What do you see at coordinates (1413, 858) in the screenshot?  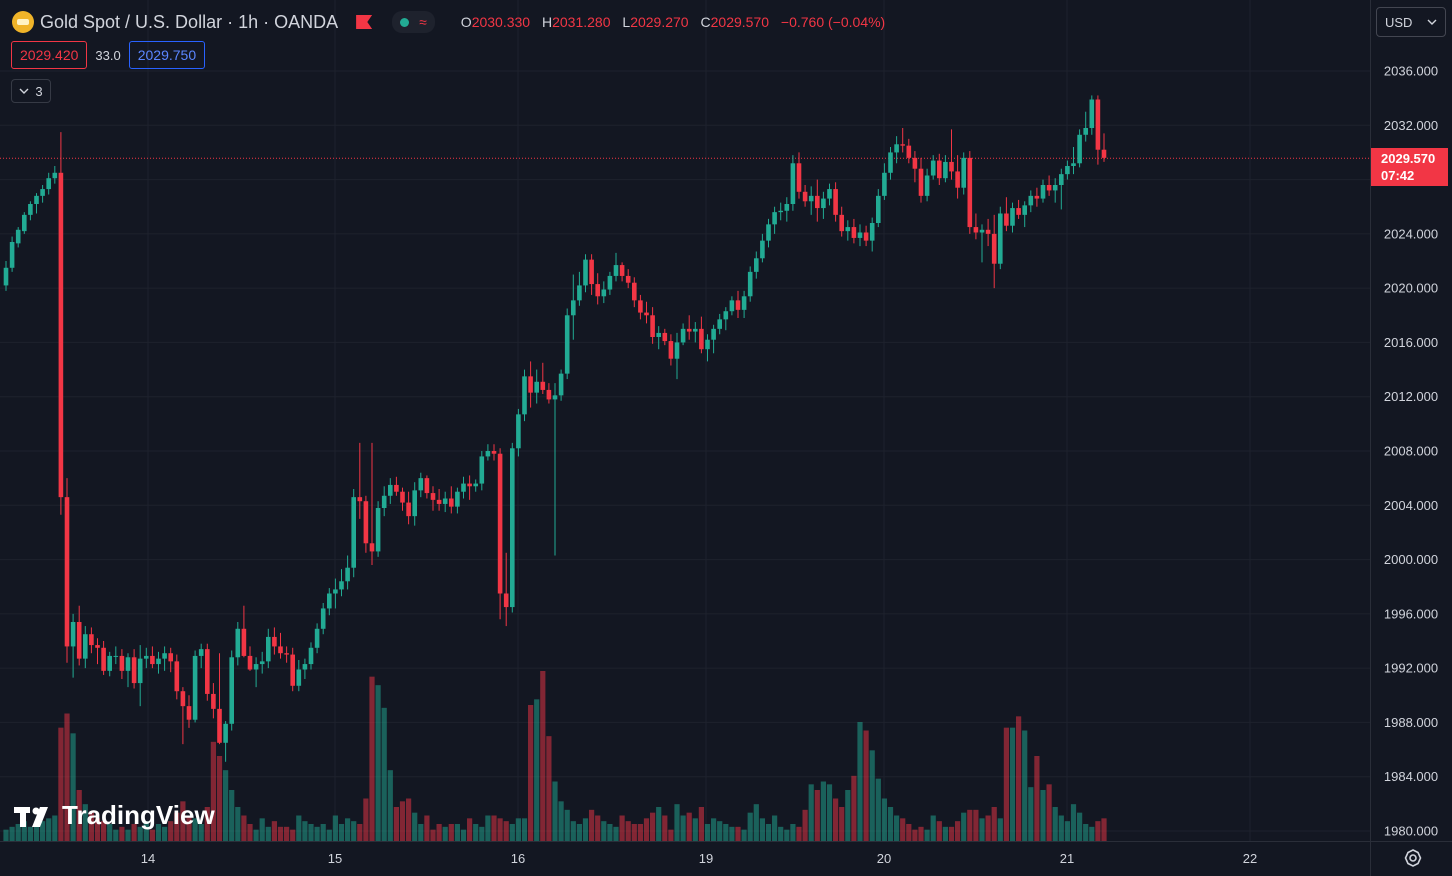 I see `gear-icon` at bounding box center [1413, 858].